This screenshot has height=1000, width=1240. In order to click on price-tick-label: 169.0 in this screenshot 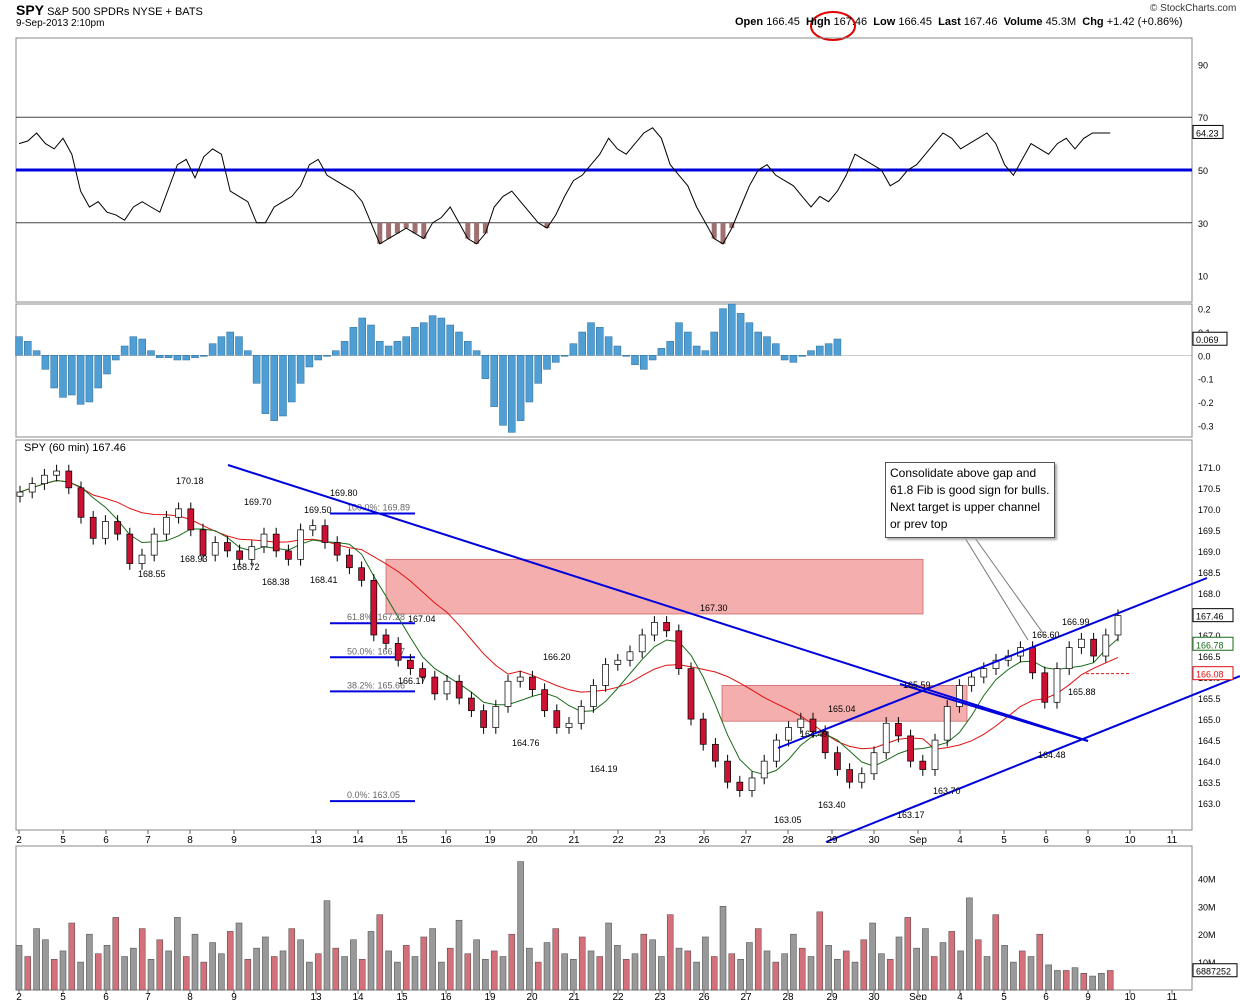, I will do `click(1209, 552)`.